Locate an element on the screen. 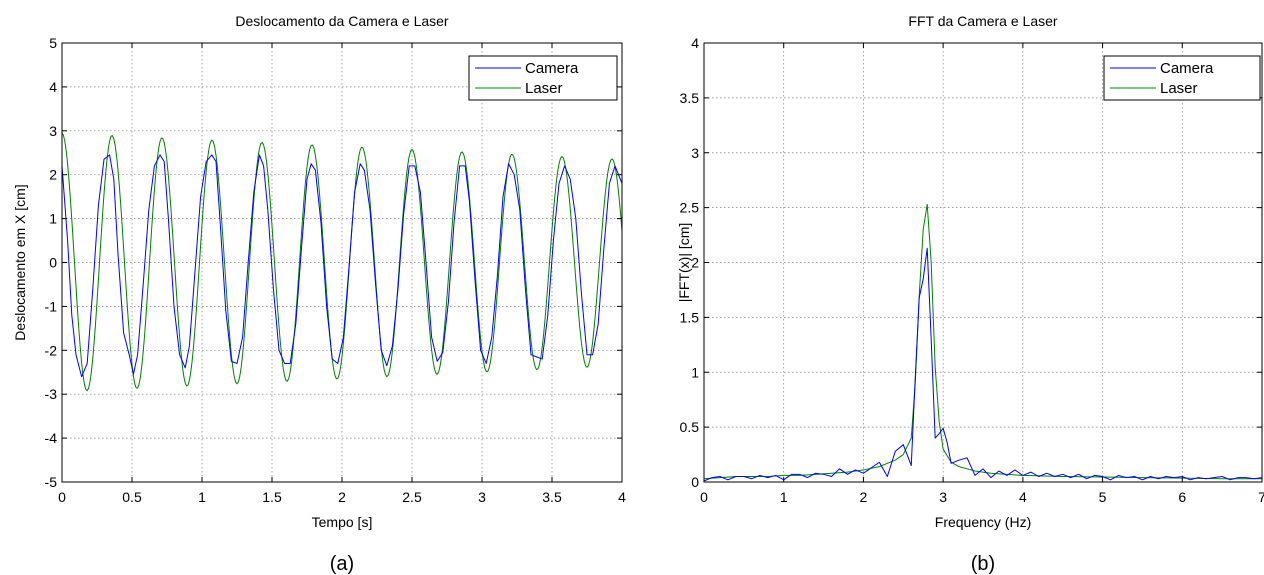 The height and width of the screenshot is (575, 1264). y-tick-label: -3 is located at coordinates (51, 394).